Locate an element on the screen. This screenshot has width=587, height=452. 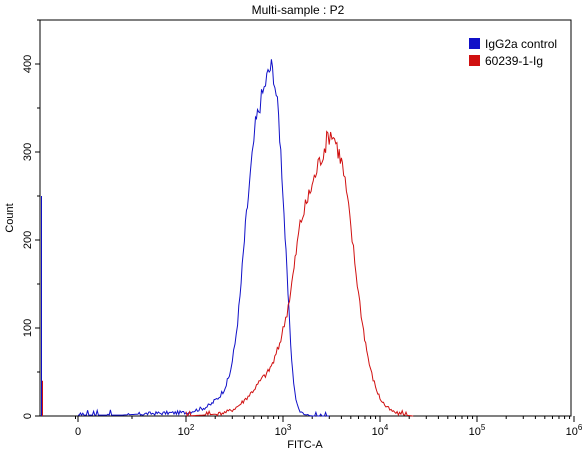
y-axis-label: Count is located at coordinates (10, 217).